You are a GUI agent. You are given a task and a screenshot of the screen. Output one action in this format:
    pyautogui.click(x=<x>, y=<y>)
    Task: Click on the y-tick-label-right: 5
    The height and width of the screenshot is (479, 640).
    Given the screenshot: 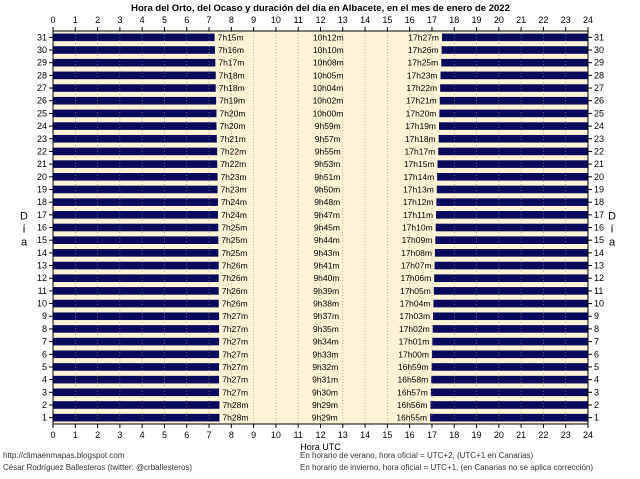 What is the action you would take?
    pyautogui.click(x=596, y=367)
    